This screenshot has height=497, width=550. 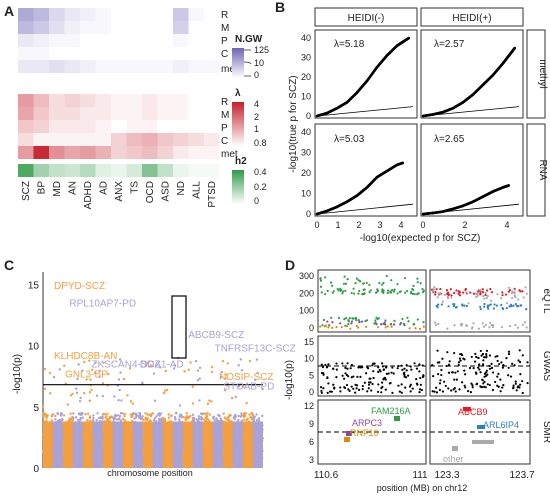 What do you see at coordinates (86, 374) in the screenshot?
I see `manhattan-gene-label: GNL3-BP` at bounding box center [86, 374].